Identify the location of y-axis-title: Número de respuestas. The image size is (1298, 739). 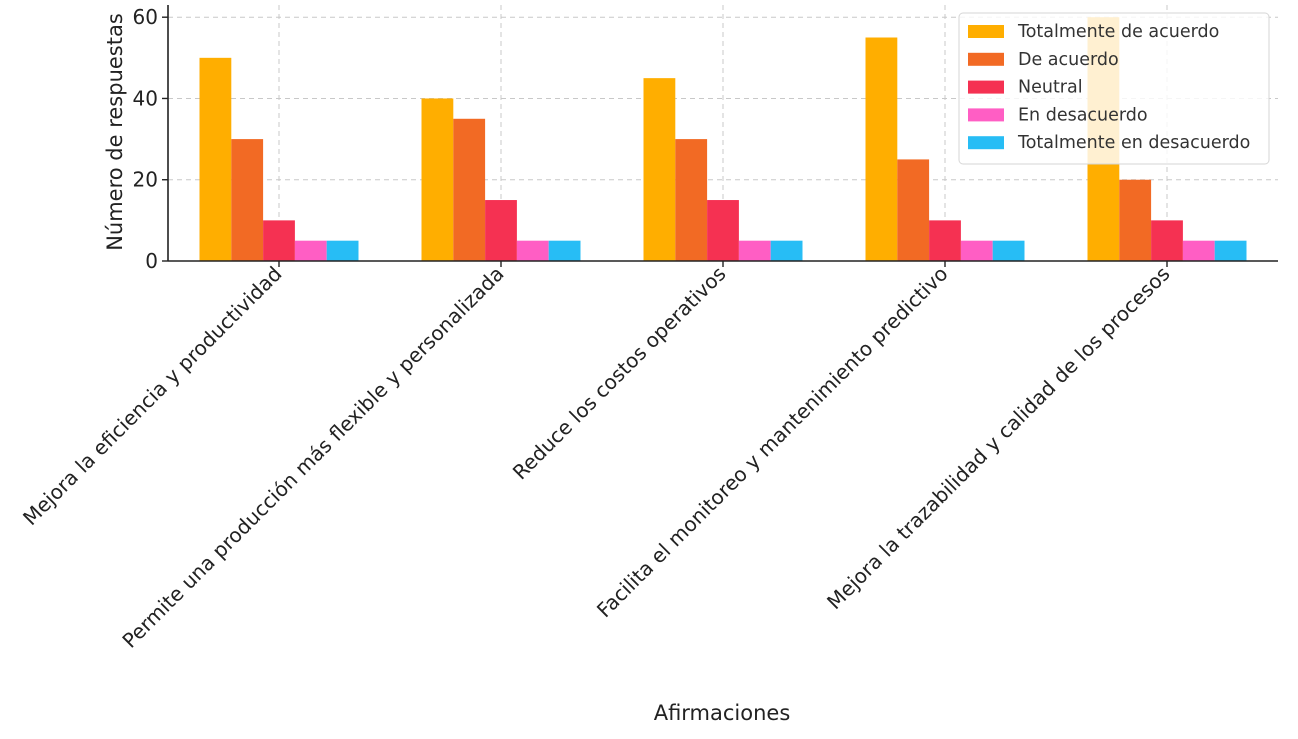
(115, 132).